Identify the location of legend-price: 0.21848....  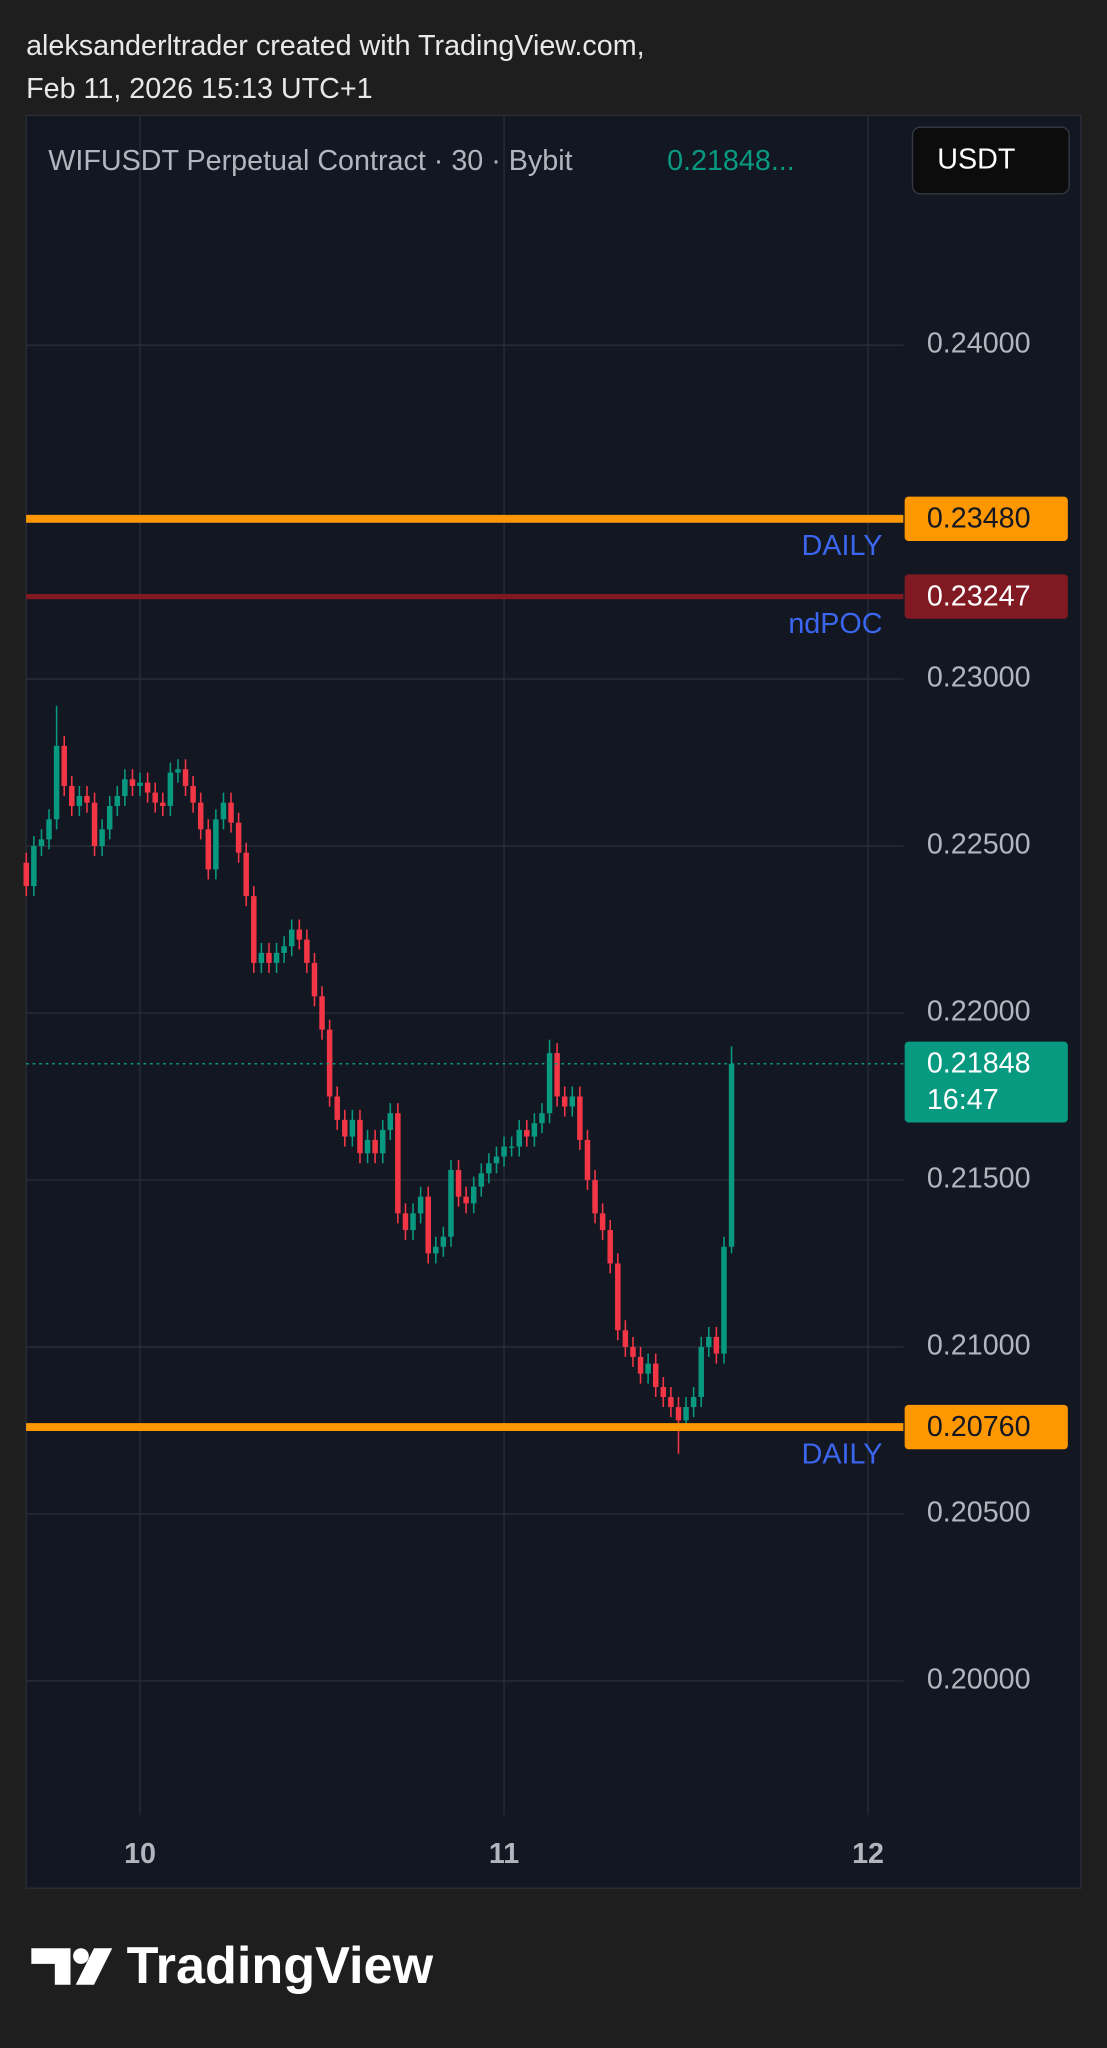
(731, 161).